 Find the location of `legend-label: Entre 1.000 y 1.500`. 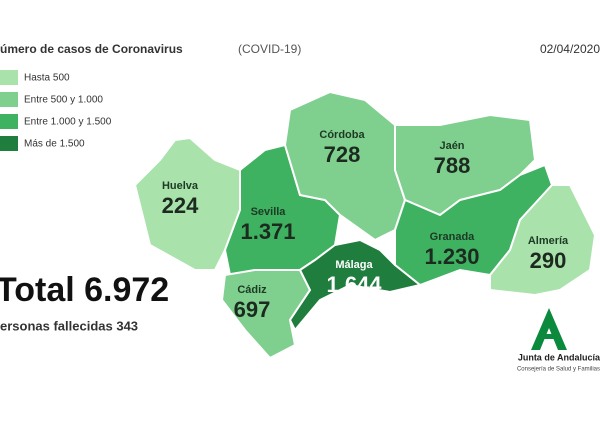

legend-label: Entre 1.000 y 1.500 is located at coordinates (68, 122).